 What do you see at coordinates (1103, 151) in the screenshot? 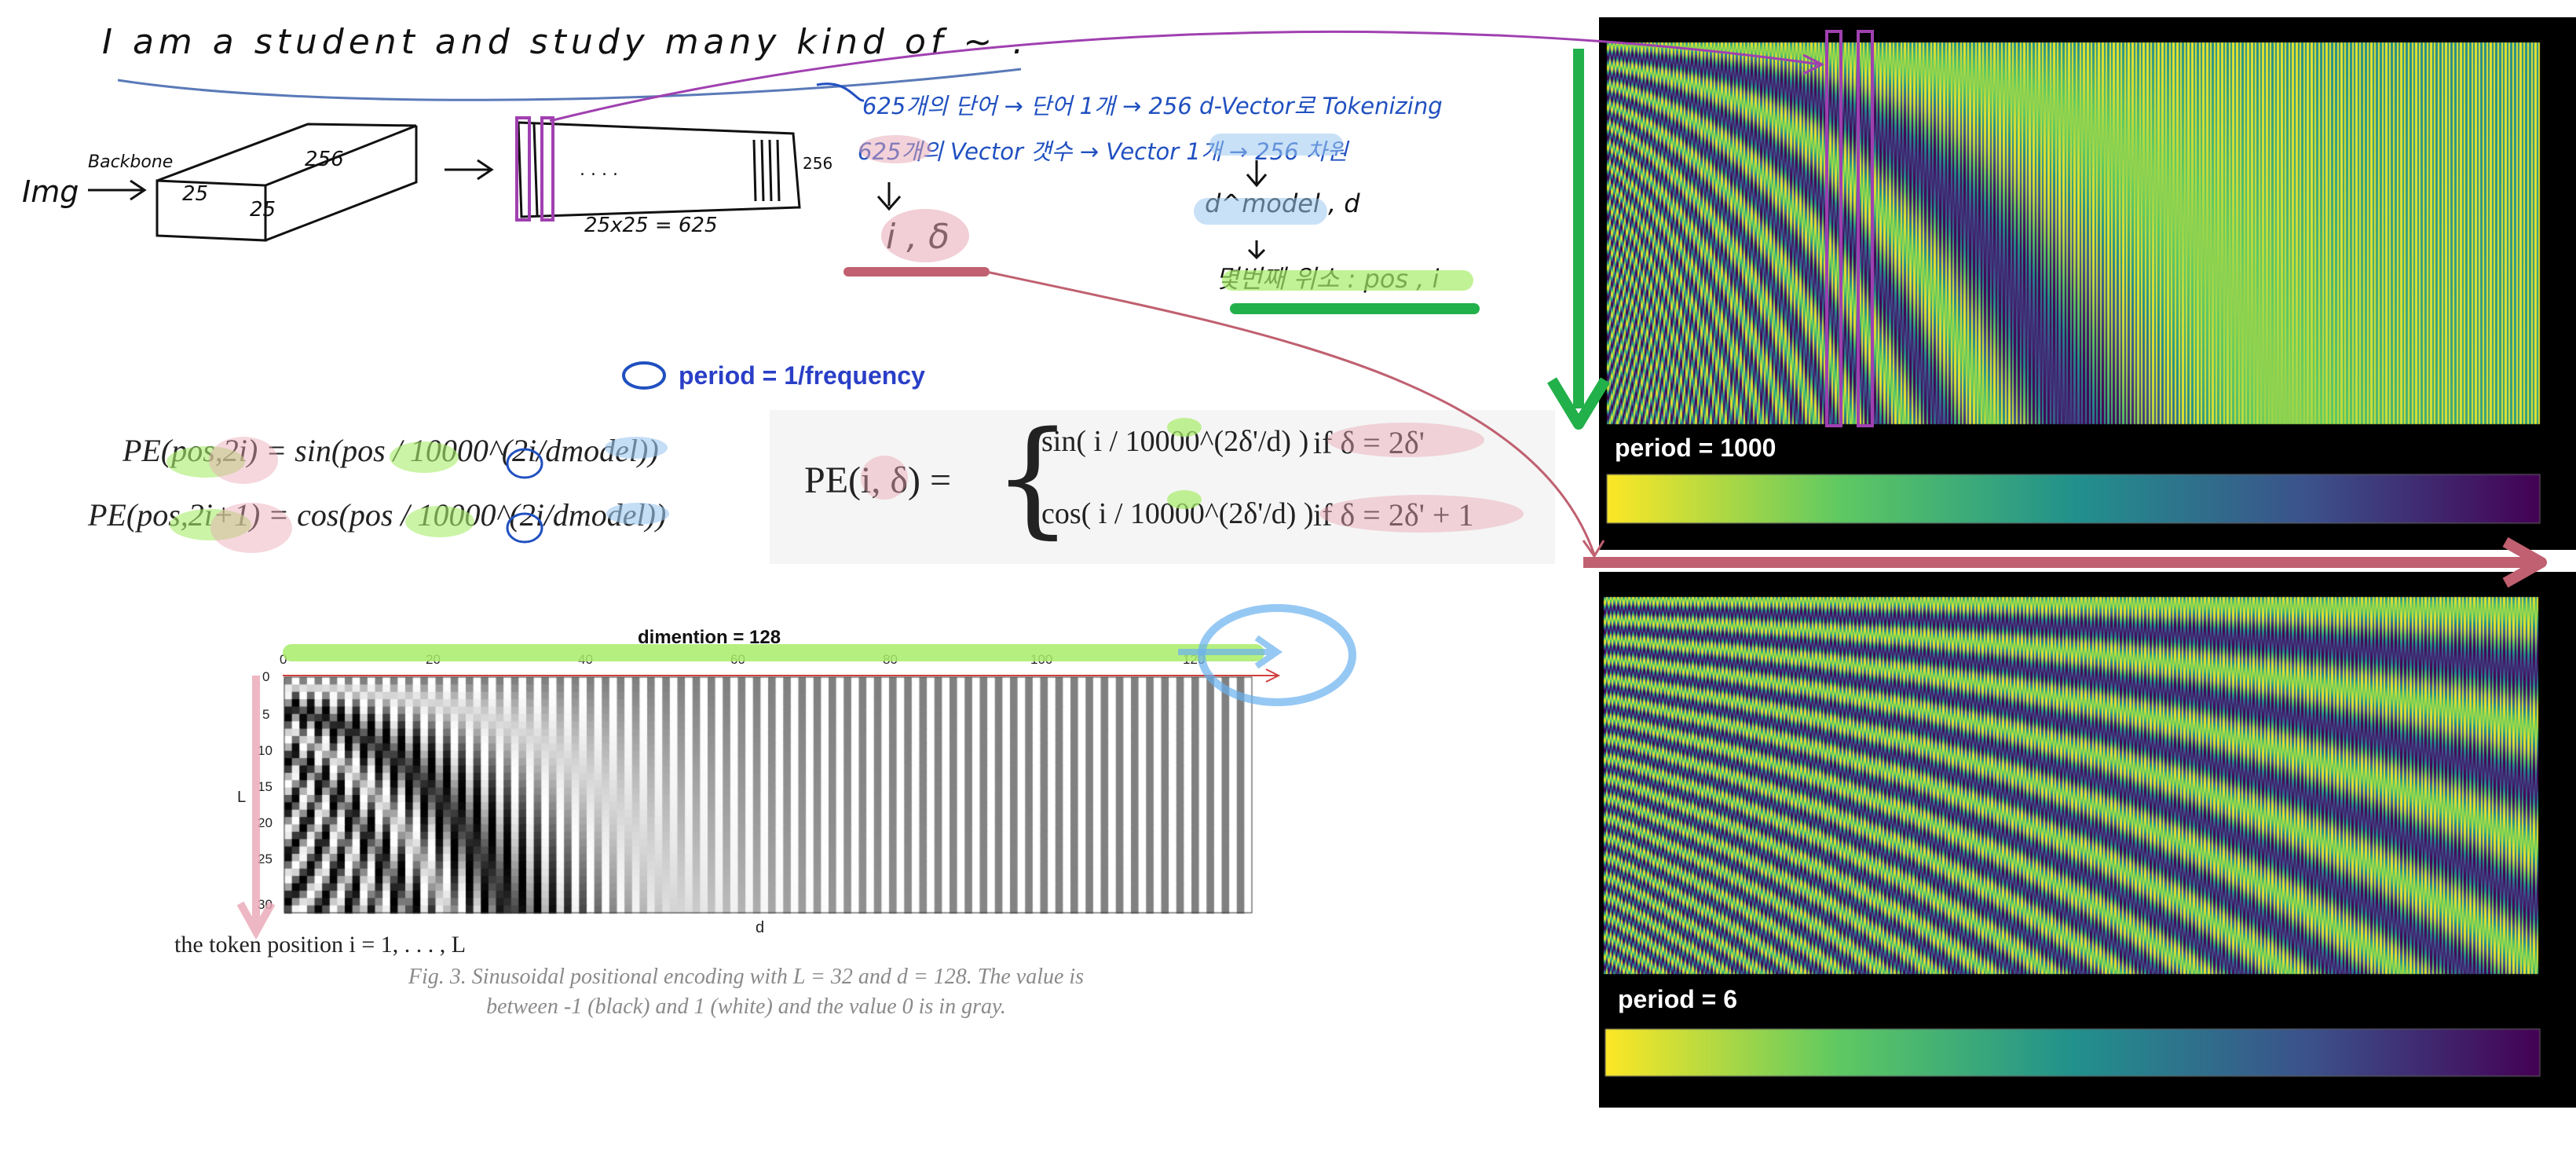
I see `korean-line-2: 625개의 Vector 갯수 → Vector 1개 → 256 차원` at bounding box center [1103, 151].